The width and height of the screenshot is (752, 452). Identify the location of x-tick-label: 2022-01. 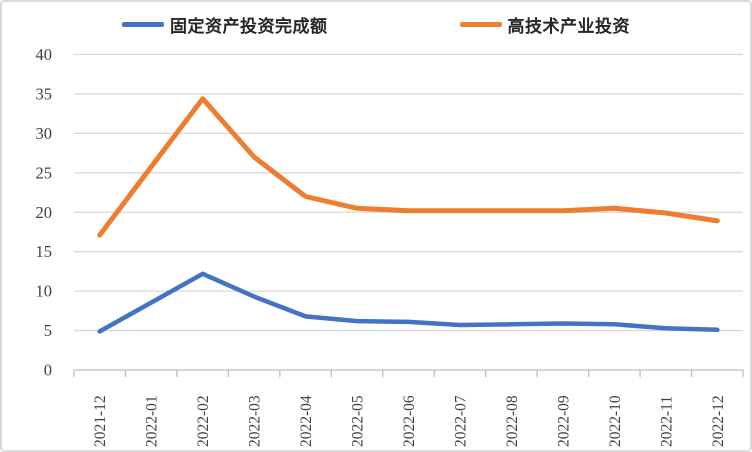
(152, 421).